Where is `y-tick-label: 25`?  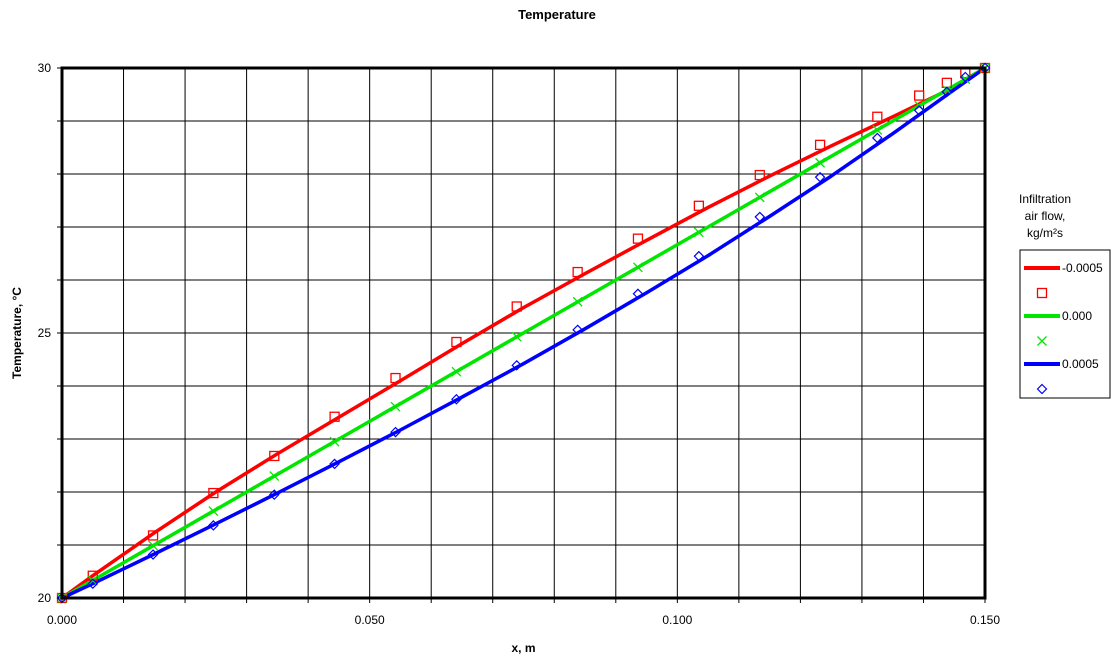
y-tick-label: 25 is located at coordinates (45, 333).